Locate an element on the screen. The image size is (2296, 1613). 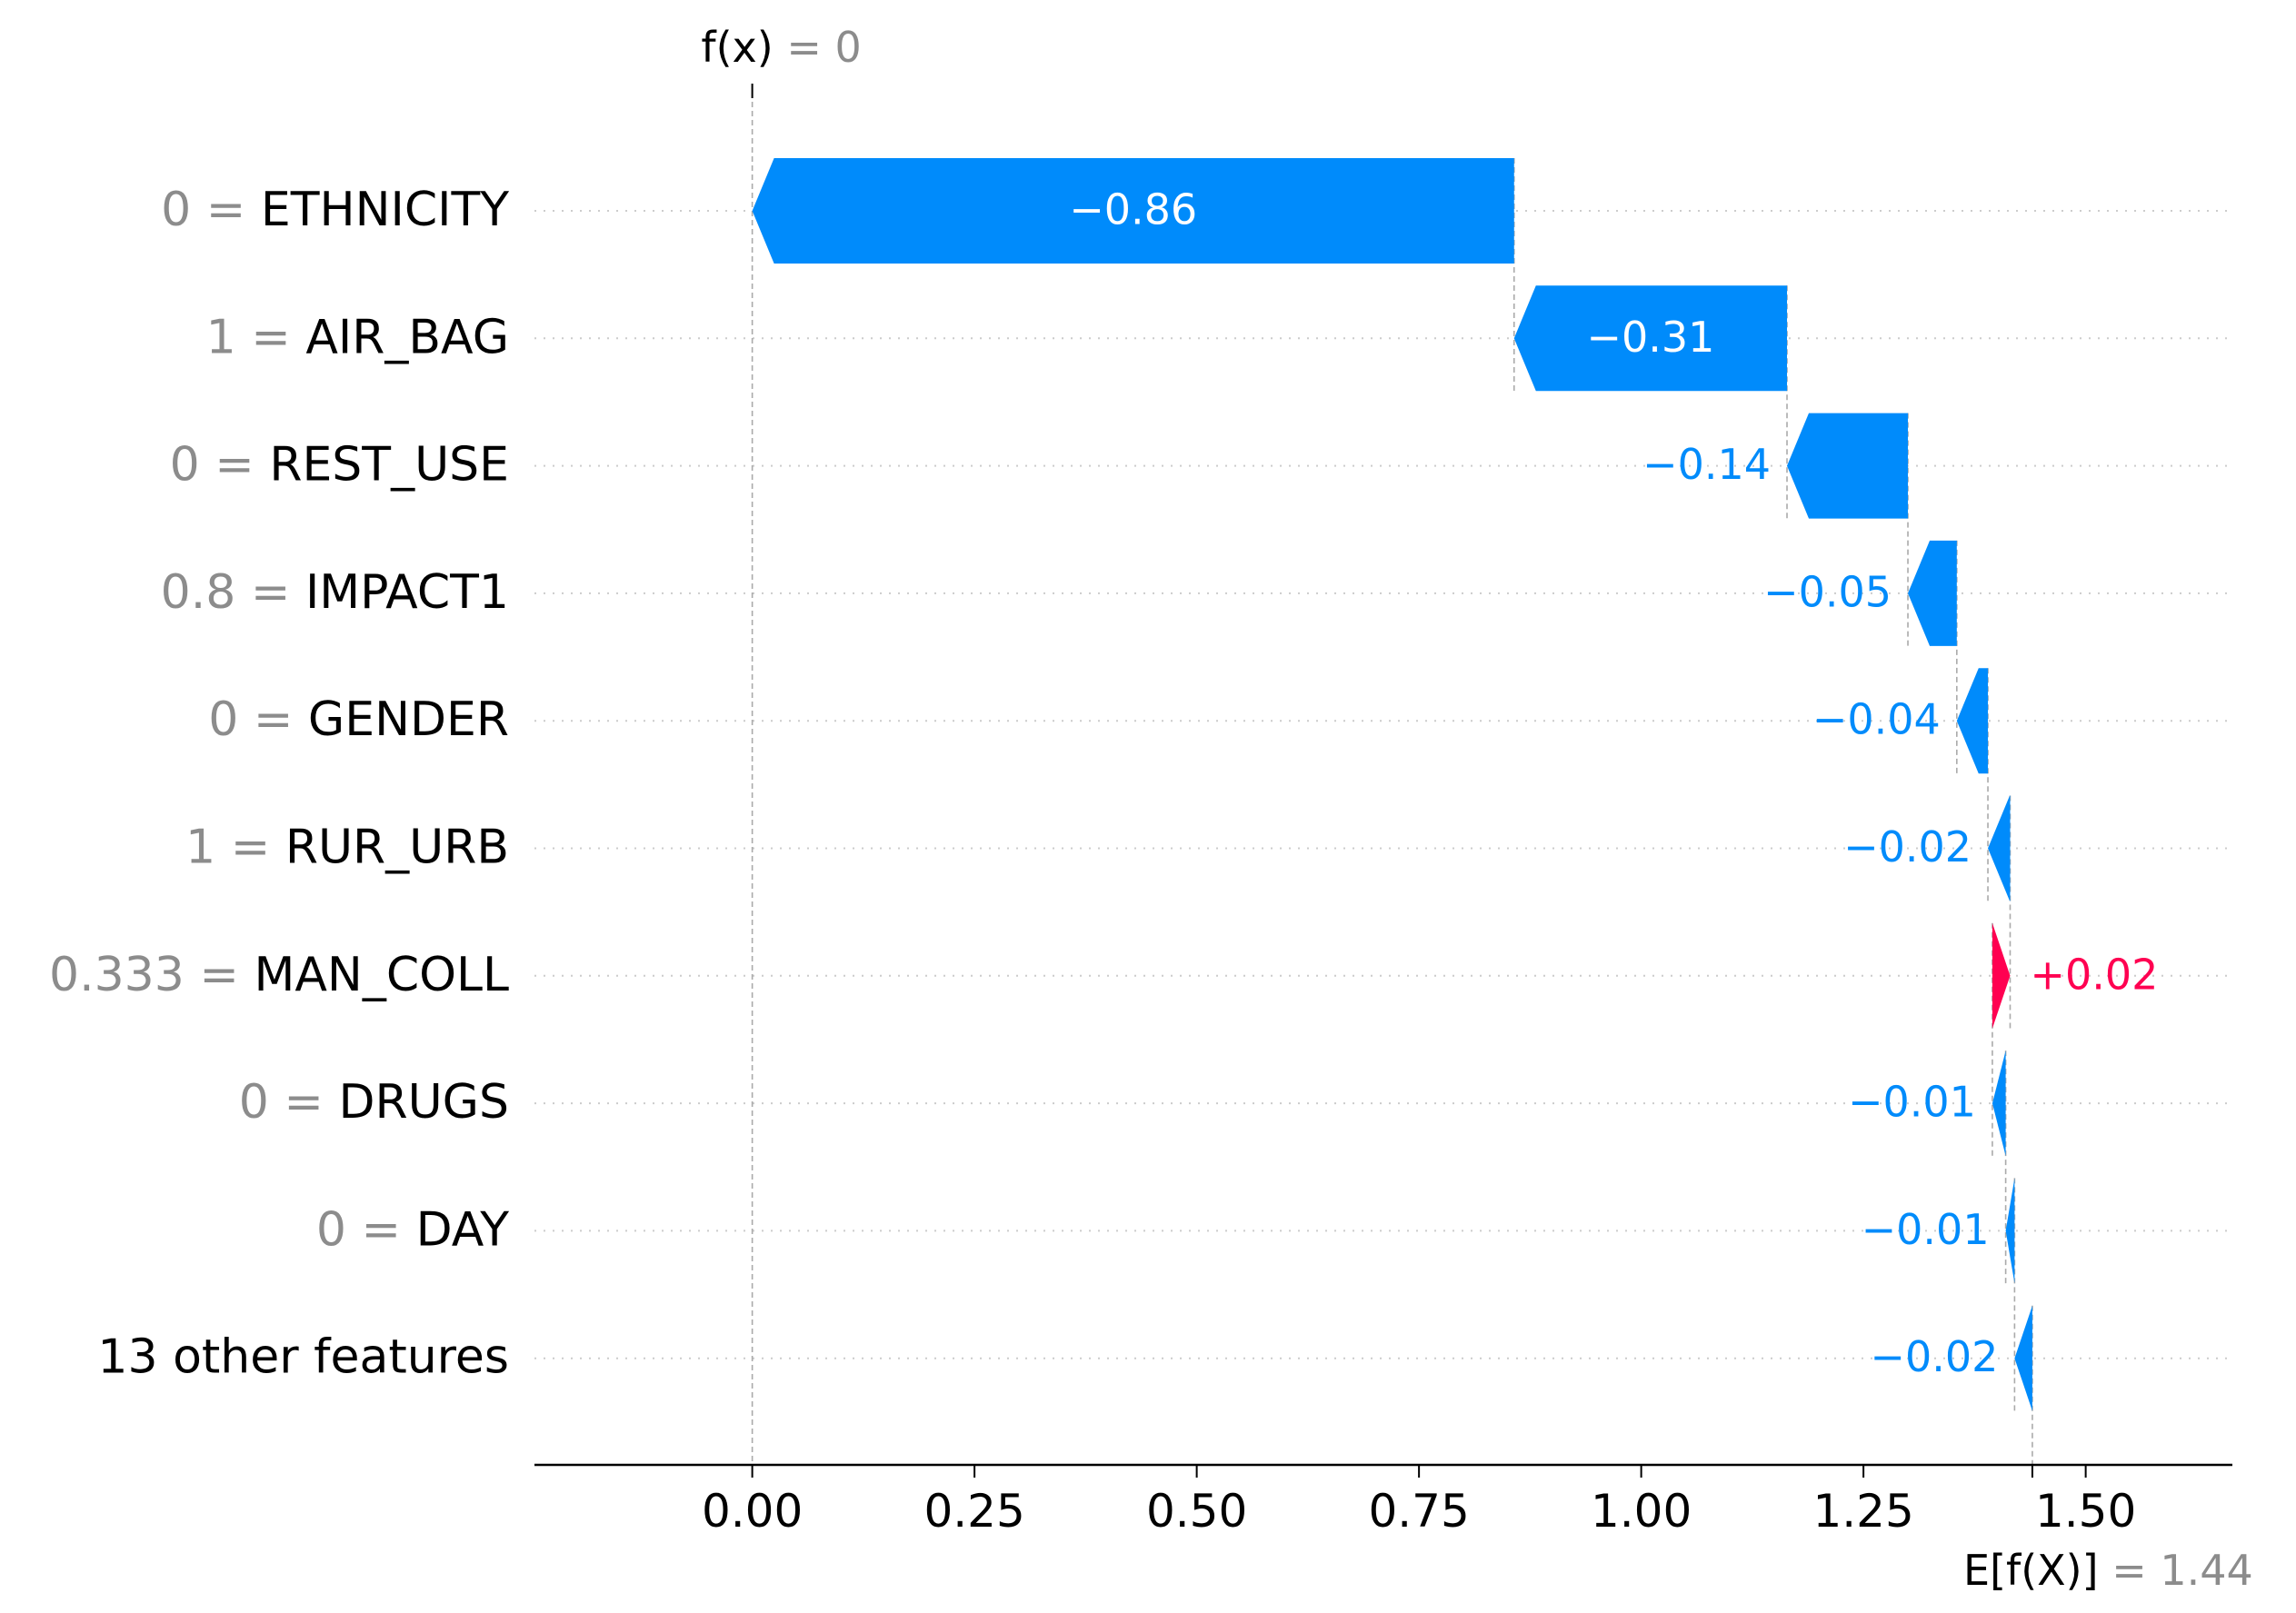
bar-value-label: −0.05 is located at coordinates (1827, 591).